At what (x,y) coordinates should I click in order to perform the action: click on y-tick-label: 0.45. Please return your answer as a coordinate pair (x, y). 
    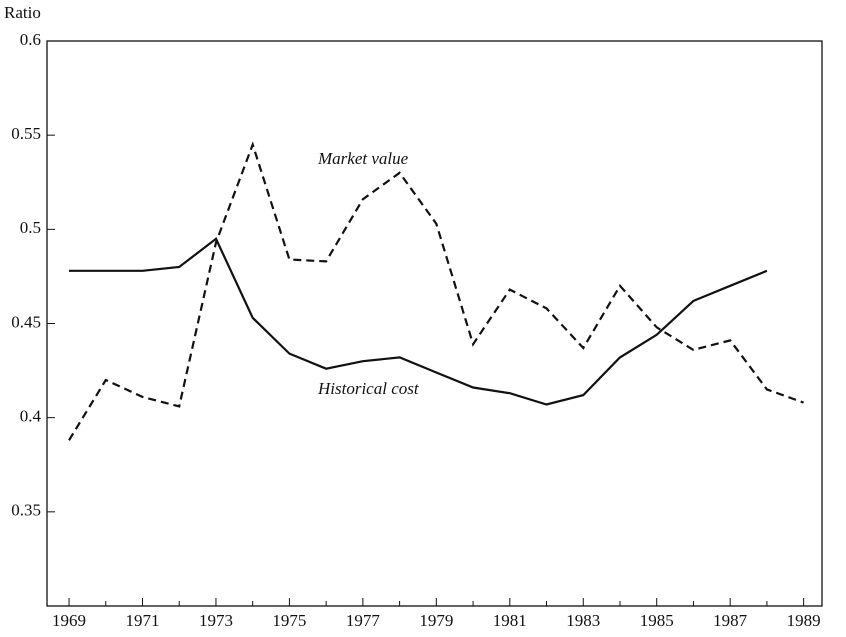
    Looking at the image, I should click on (26, 321).